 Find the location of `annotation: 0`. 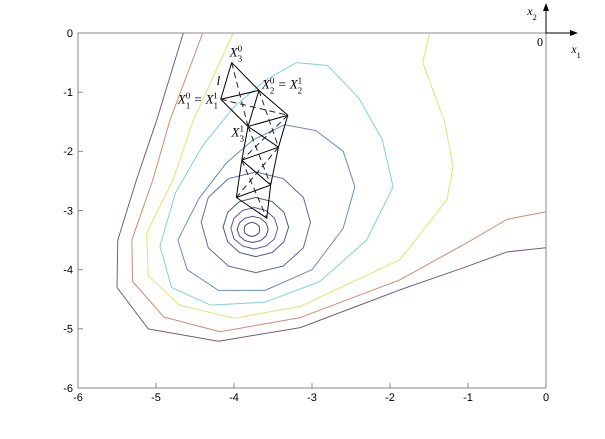

annotation: 0 is located at coordinates (540, 42).